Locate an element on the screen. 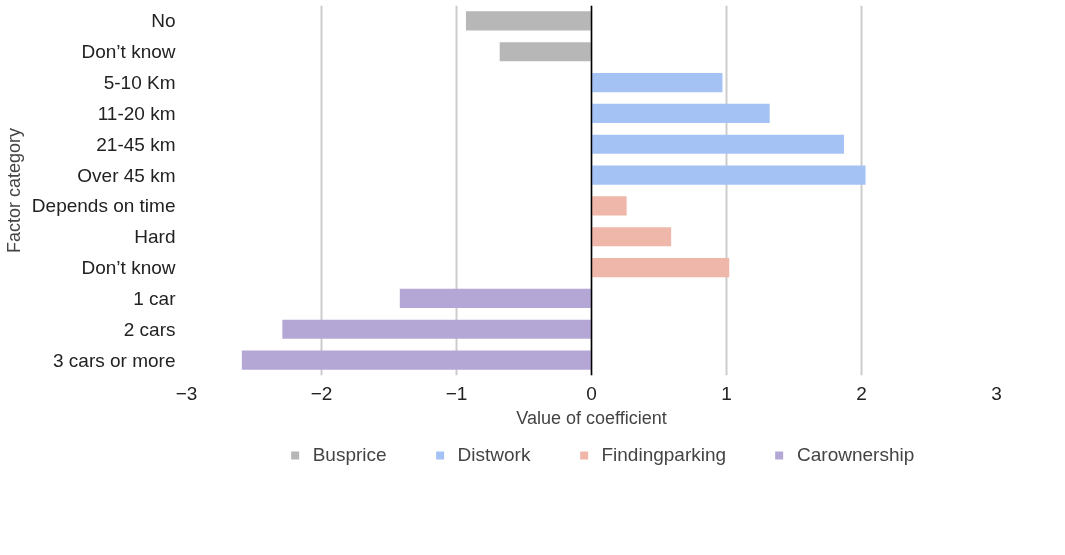 This screenshot has width=1065, height=555. legend-label: Findingparking is located at coordinates (664, 455).